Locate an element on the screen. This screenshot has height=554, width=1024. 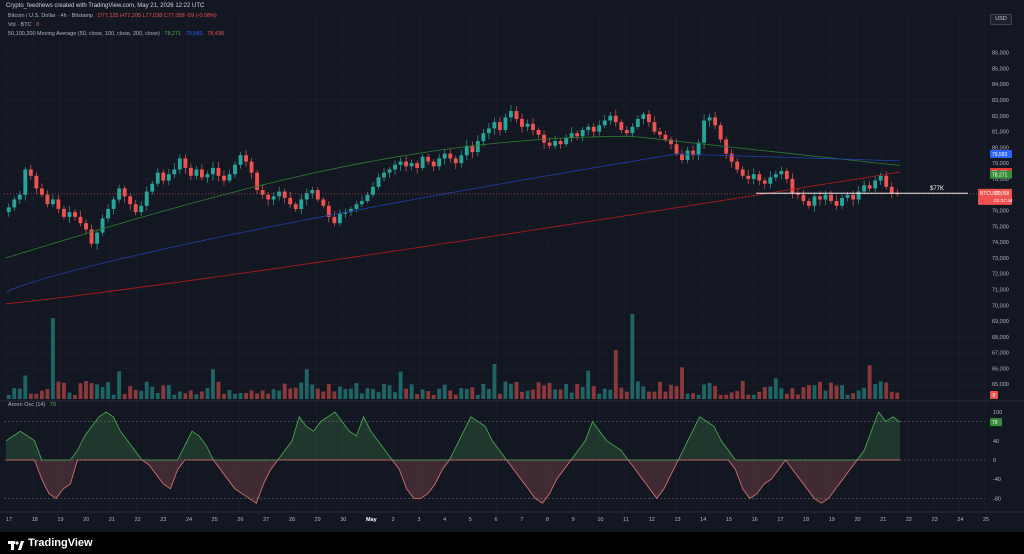
support-label: $77K is located at coordinates (937, 189).